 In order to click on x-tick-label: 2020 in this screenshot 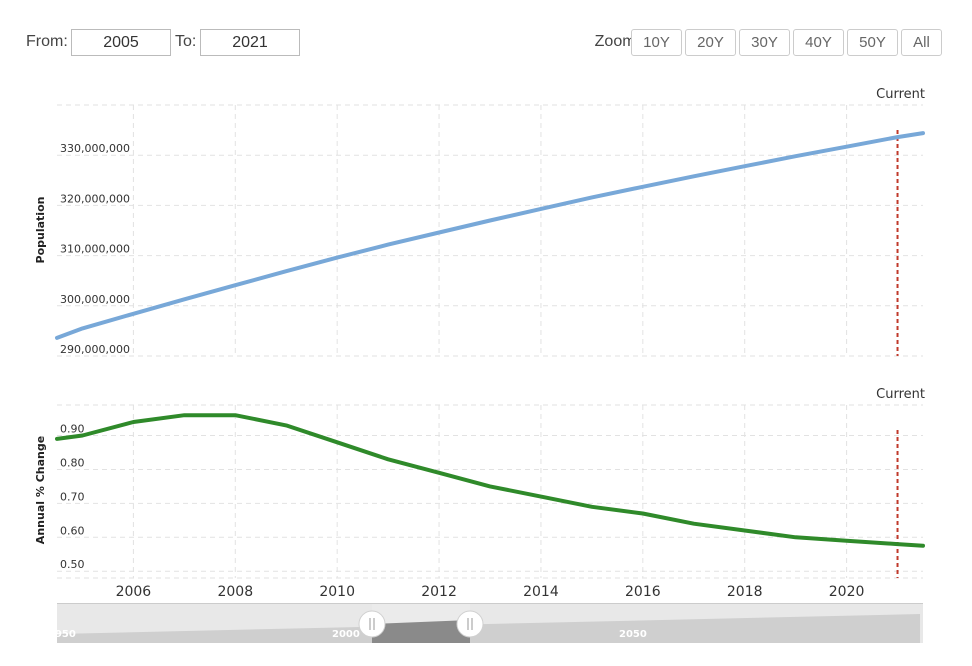, I will do `click(847, 592)`.